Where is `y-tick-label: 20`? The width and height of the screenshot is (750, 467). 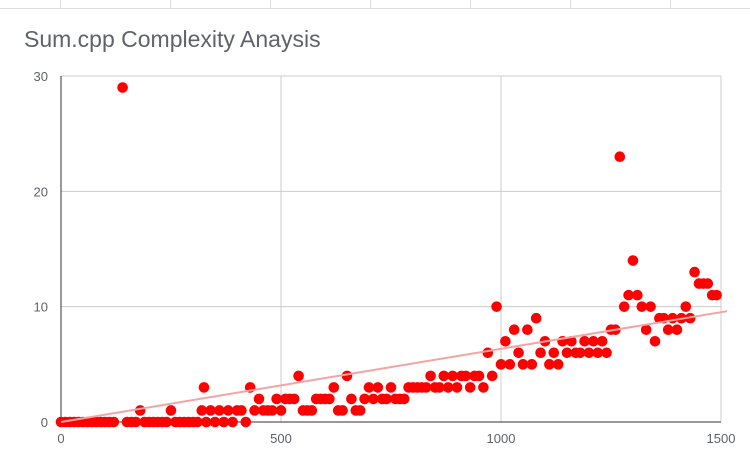 y-tick-label: 20 is located at coordinates (41, 191).